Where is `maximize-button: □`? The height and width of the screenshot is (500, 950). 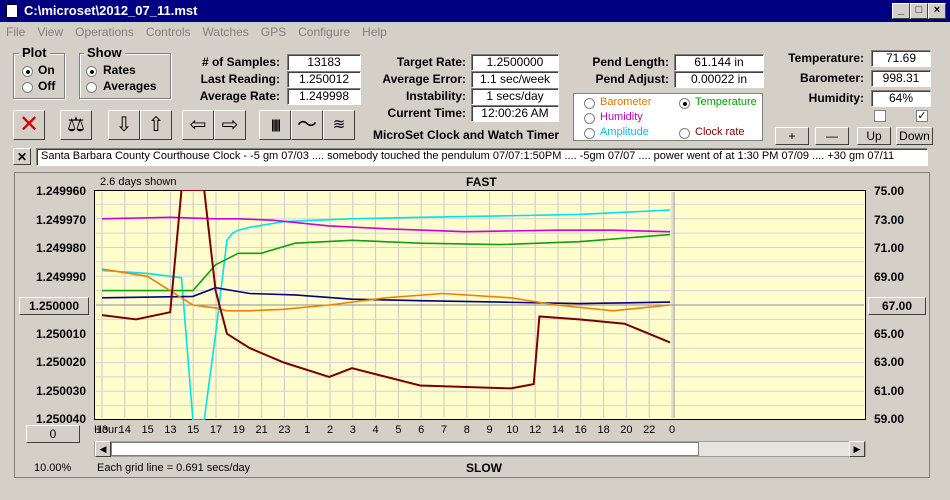
maximize-button: □ is located at coordinates (919, 11).